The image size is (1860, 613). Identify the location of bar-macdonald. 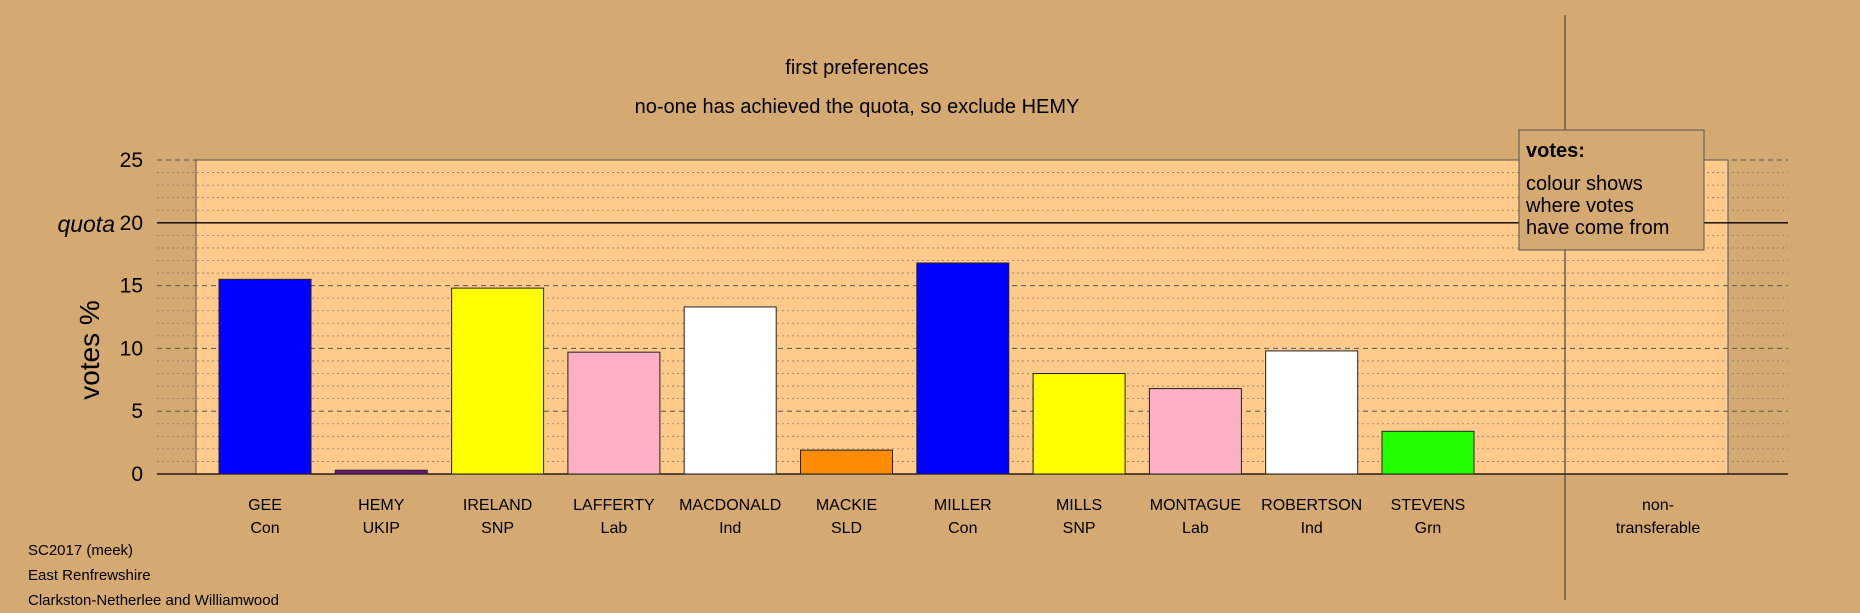
(730, 390).